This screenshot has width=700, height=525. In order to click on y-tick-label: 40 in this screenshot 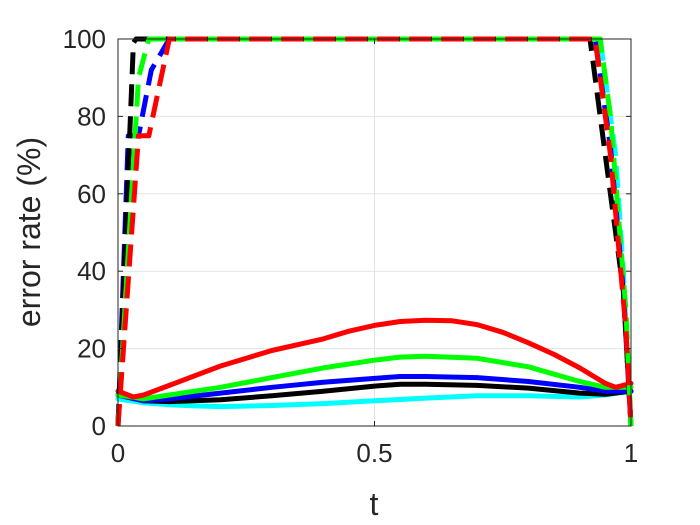, I will do `click(91, 271)`.